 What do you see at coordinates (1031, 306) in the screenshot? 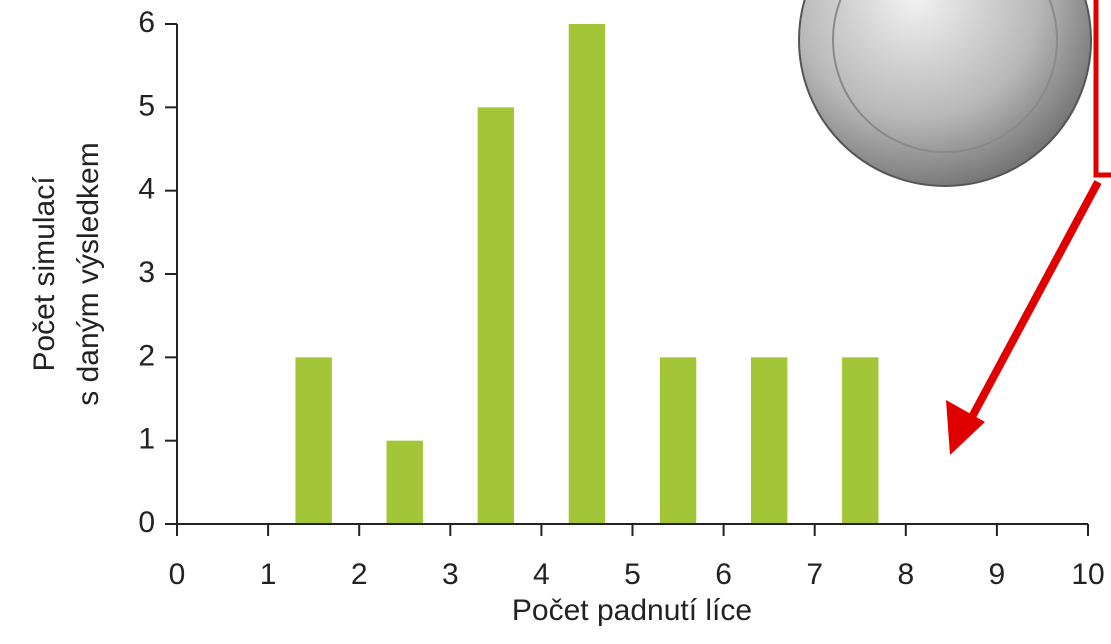
I see `arrow-shaft` at bounding box center [1031, 306].